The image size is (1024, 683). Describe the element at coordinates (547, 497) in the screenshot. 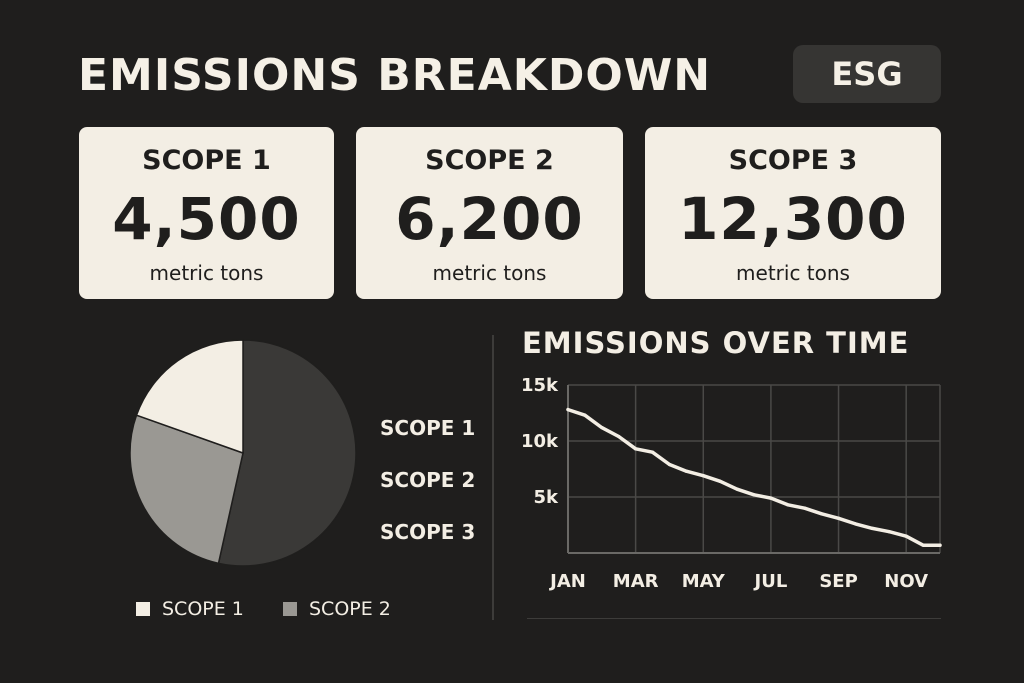

I see `y-tick-label-5k: 5k` at that location.